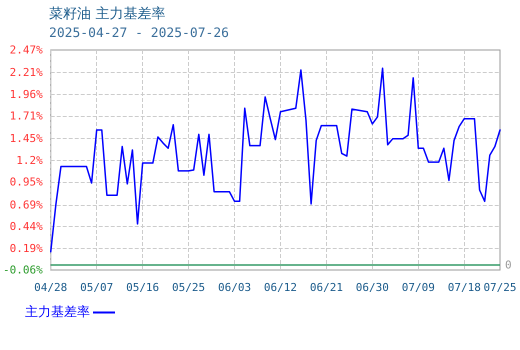 The height and width of the screenshot is (350, 520). What do you see at coordinates (57, 312) in the screenshot?
I see `legend-label: 主力基差率` at bounding box center [57, 312].